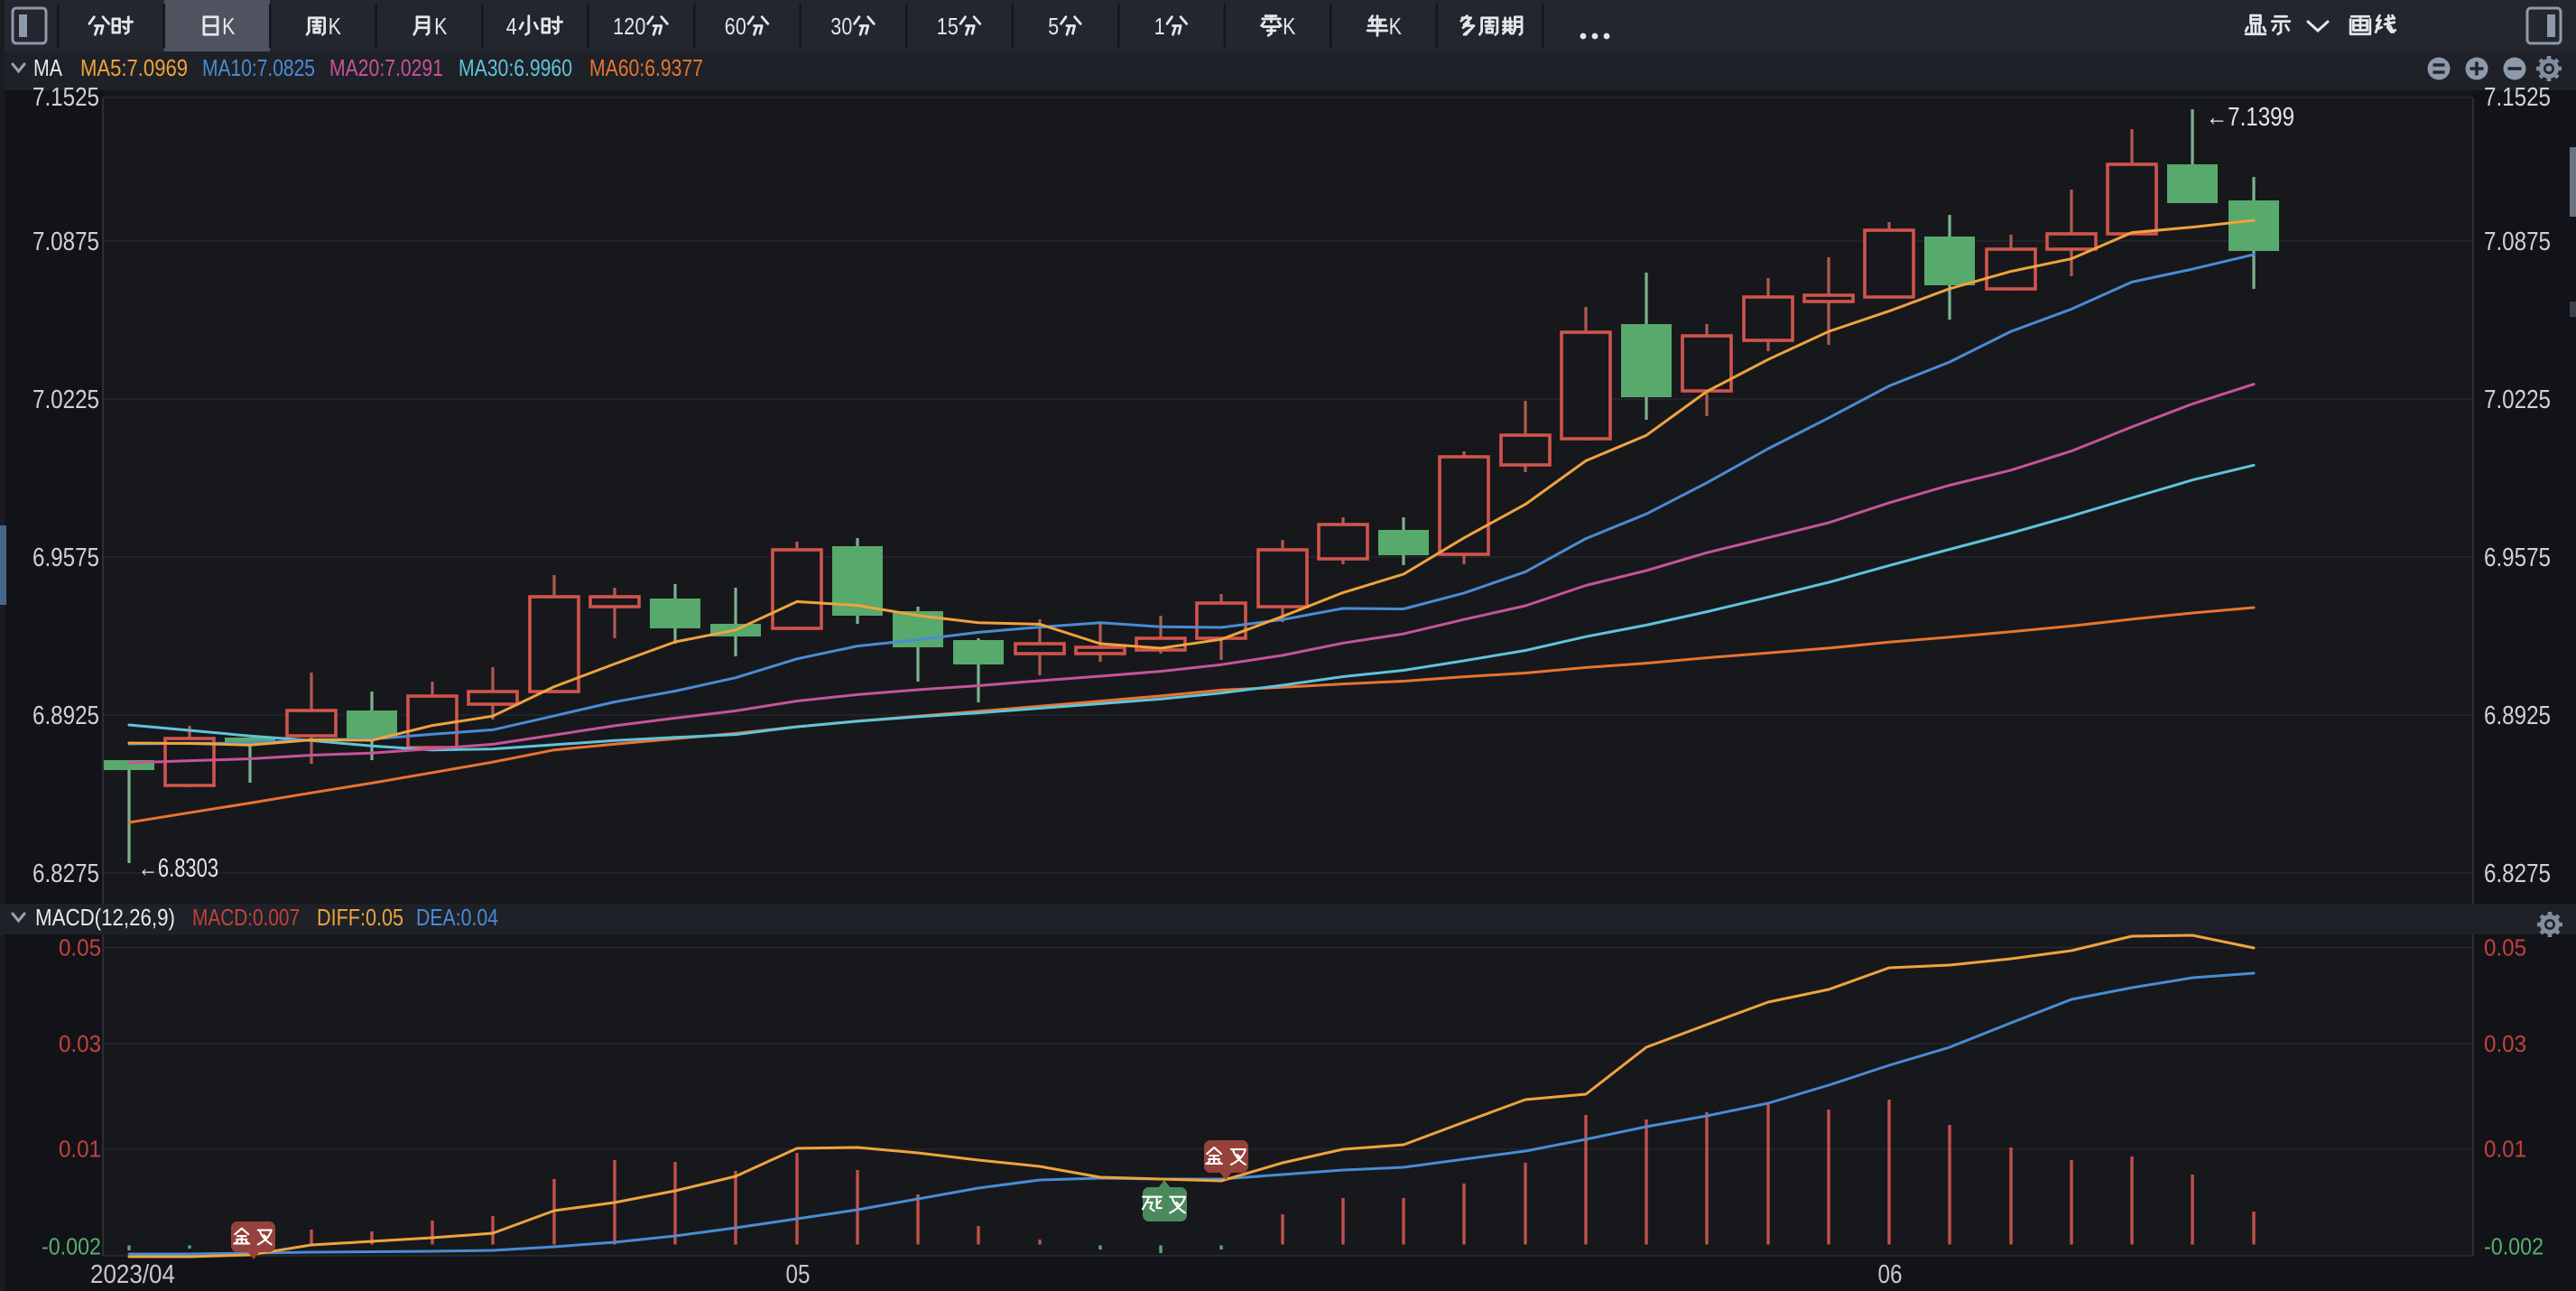 The height and width of the screenshot is (1291, 2576). What do you see at coordinates (646, 68) in the screenshot?
I see `svg-text: MA60:6.9377` at bounding box center [646, 68].